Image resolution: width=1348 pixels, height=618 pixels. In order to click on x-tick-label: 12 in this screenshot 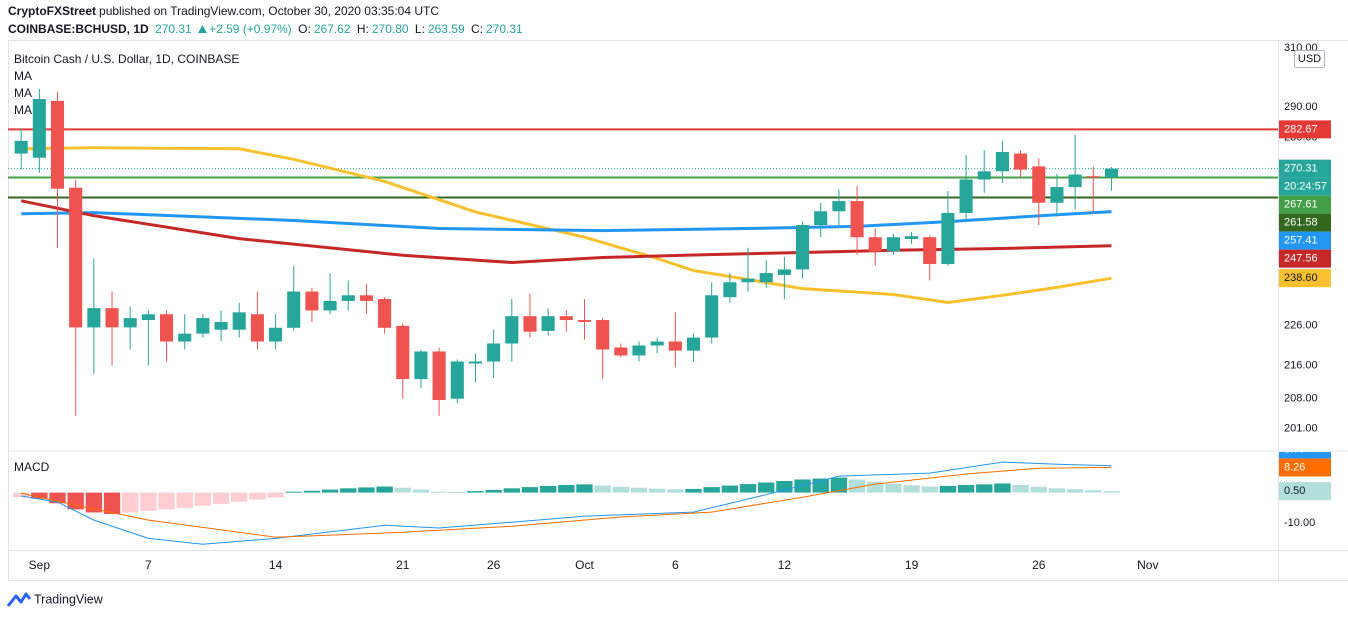, I will do `click(785, 565)`.